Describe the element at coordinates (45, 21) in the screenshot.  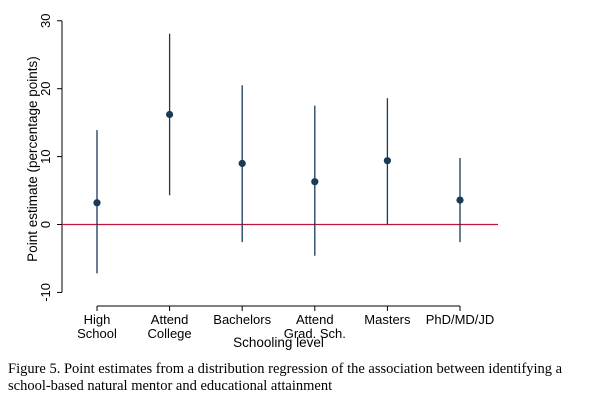
I see `y-tick-label: 30` at that location.